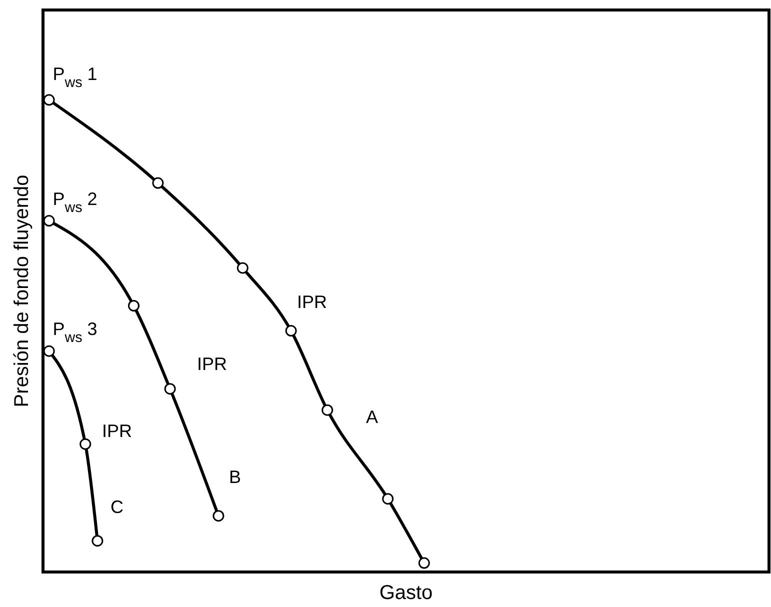 The height and width of the screenshot is (607, 771). What do you see at coordinates (117, 506) in the screenshot?
I see `annotation: C` at bounding box center [117, 506].